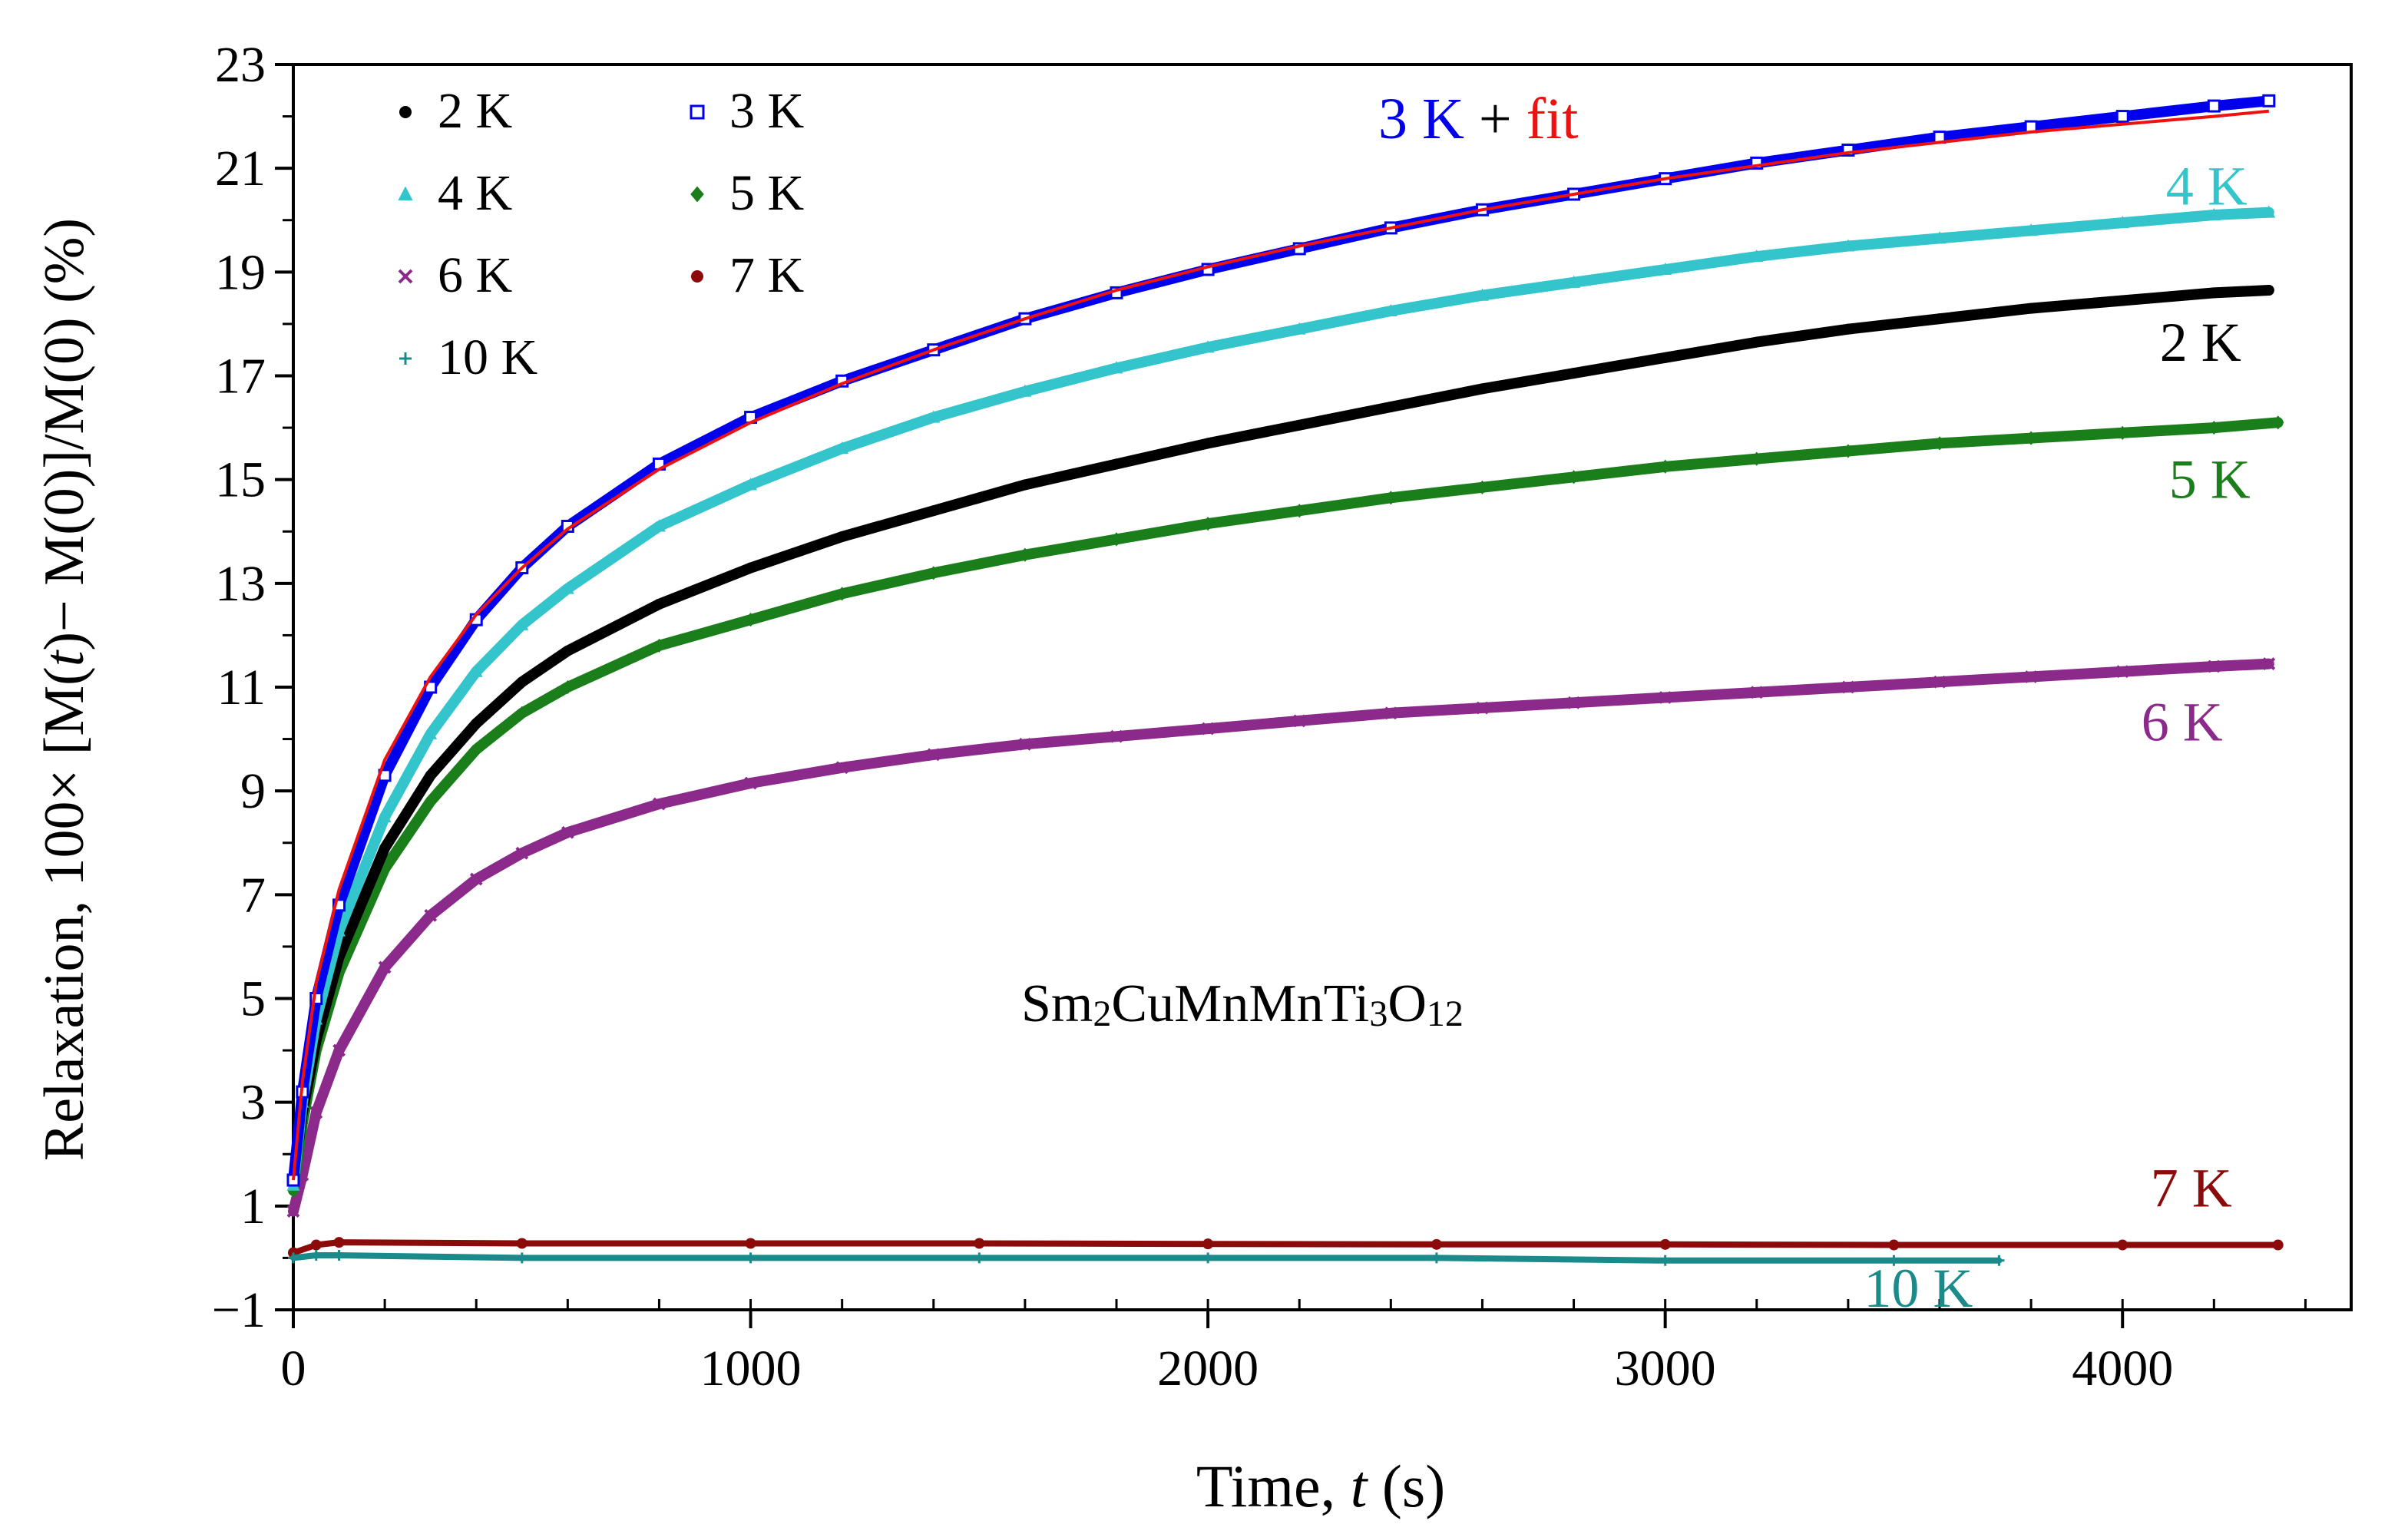  Describe the element at coordinates (1102, 1013) in the screenshot. I see `compound-sub-1: 2` at that location.